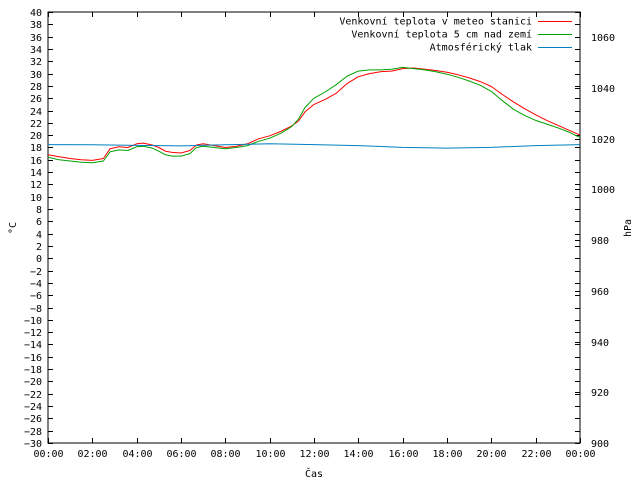  Describe the element at coordinates (33, 419) in the screenshot. I see `y-tick-label: −26` at that location.